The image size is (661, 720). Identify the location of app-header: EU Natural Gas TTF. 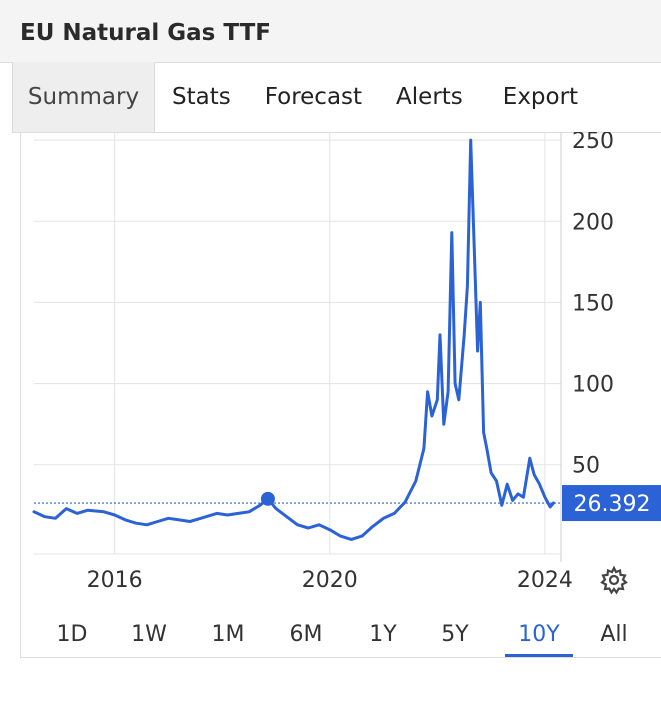
(330, 31).